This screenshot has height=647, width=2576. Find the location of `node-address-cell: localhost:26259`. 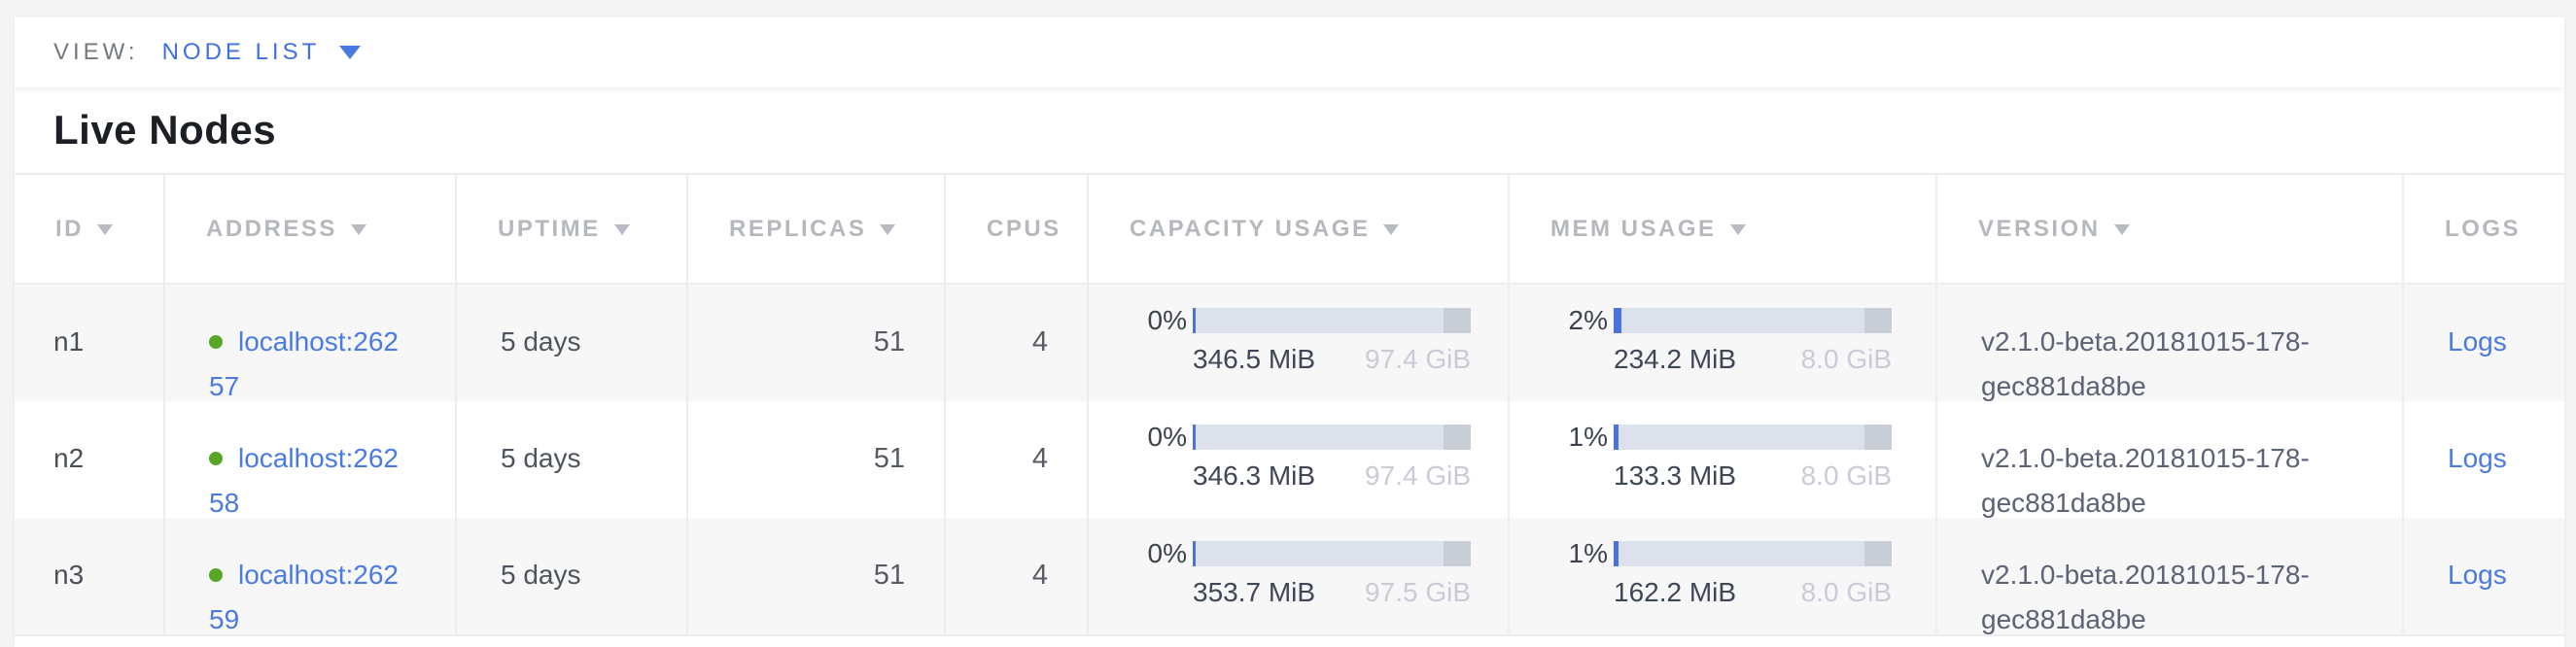

node-address-cell: localhost:26259 is located at coordinates (311, 576).